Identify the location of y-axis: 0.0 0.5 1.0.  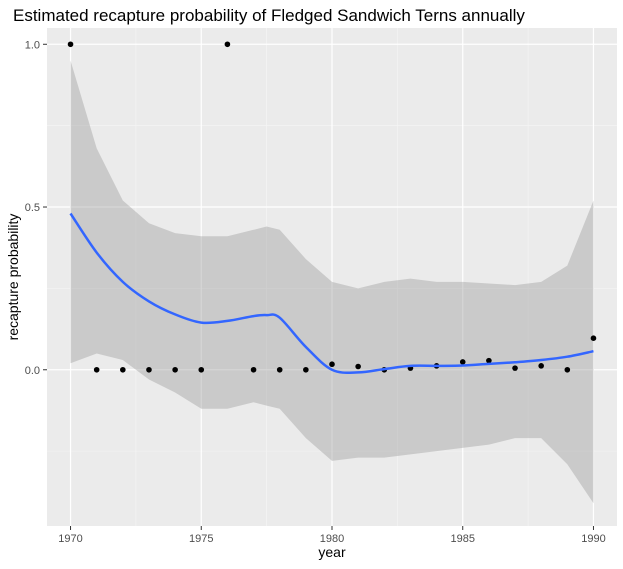
(36, 208).